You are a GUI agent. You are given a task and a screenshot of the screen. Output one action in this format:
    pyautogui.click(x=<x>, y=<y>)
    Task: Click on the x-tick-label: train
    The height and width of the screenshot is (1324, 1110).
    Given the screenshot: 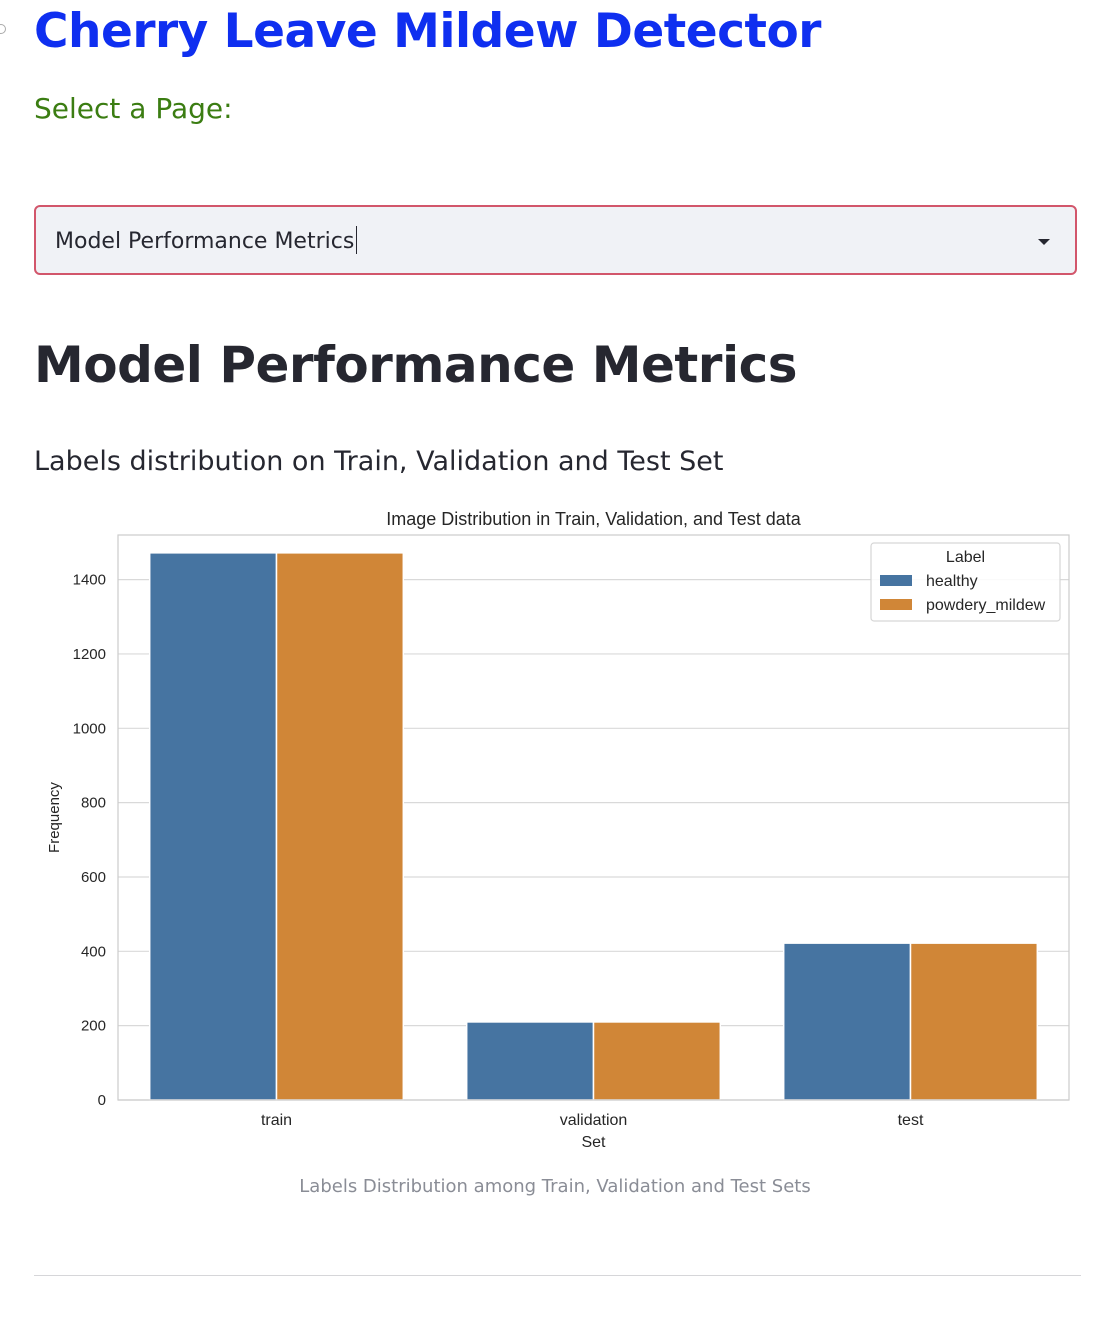 What is the action you would take?
    pyautogui.click(x=276, y=1120)
    